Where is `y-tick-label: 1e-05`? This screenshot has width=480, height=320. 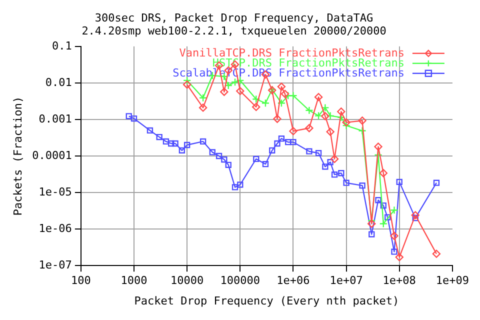
y-tick-label: 1e-05 is located at coordinates (55, 191).